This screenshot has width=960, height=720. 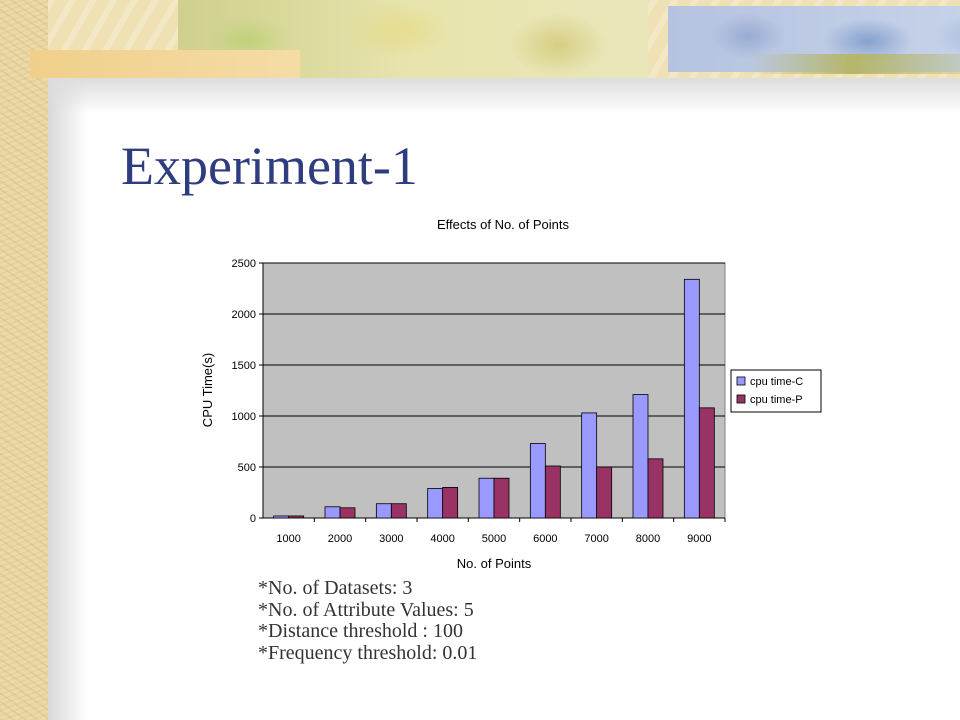 I want to click on x-tick-label: 2000, so click(x=340, y=539).